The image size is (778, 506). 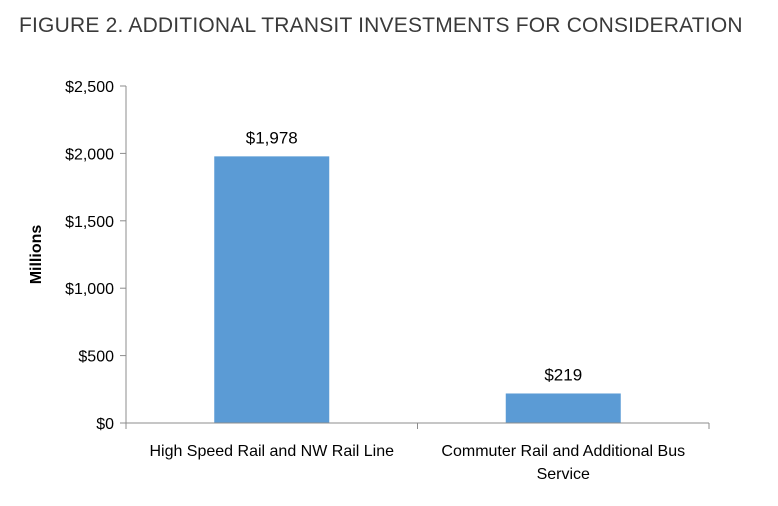 What do you see at coordinates (96, 357) in the screenshot?
I see `y-tick-label: $500` at bounding box center [96, 357].